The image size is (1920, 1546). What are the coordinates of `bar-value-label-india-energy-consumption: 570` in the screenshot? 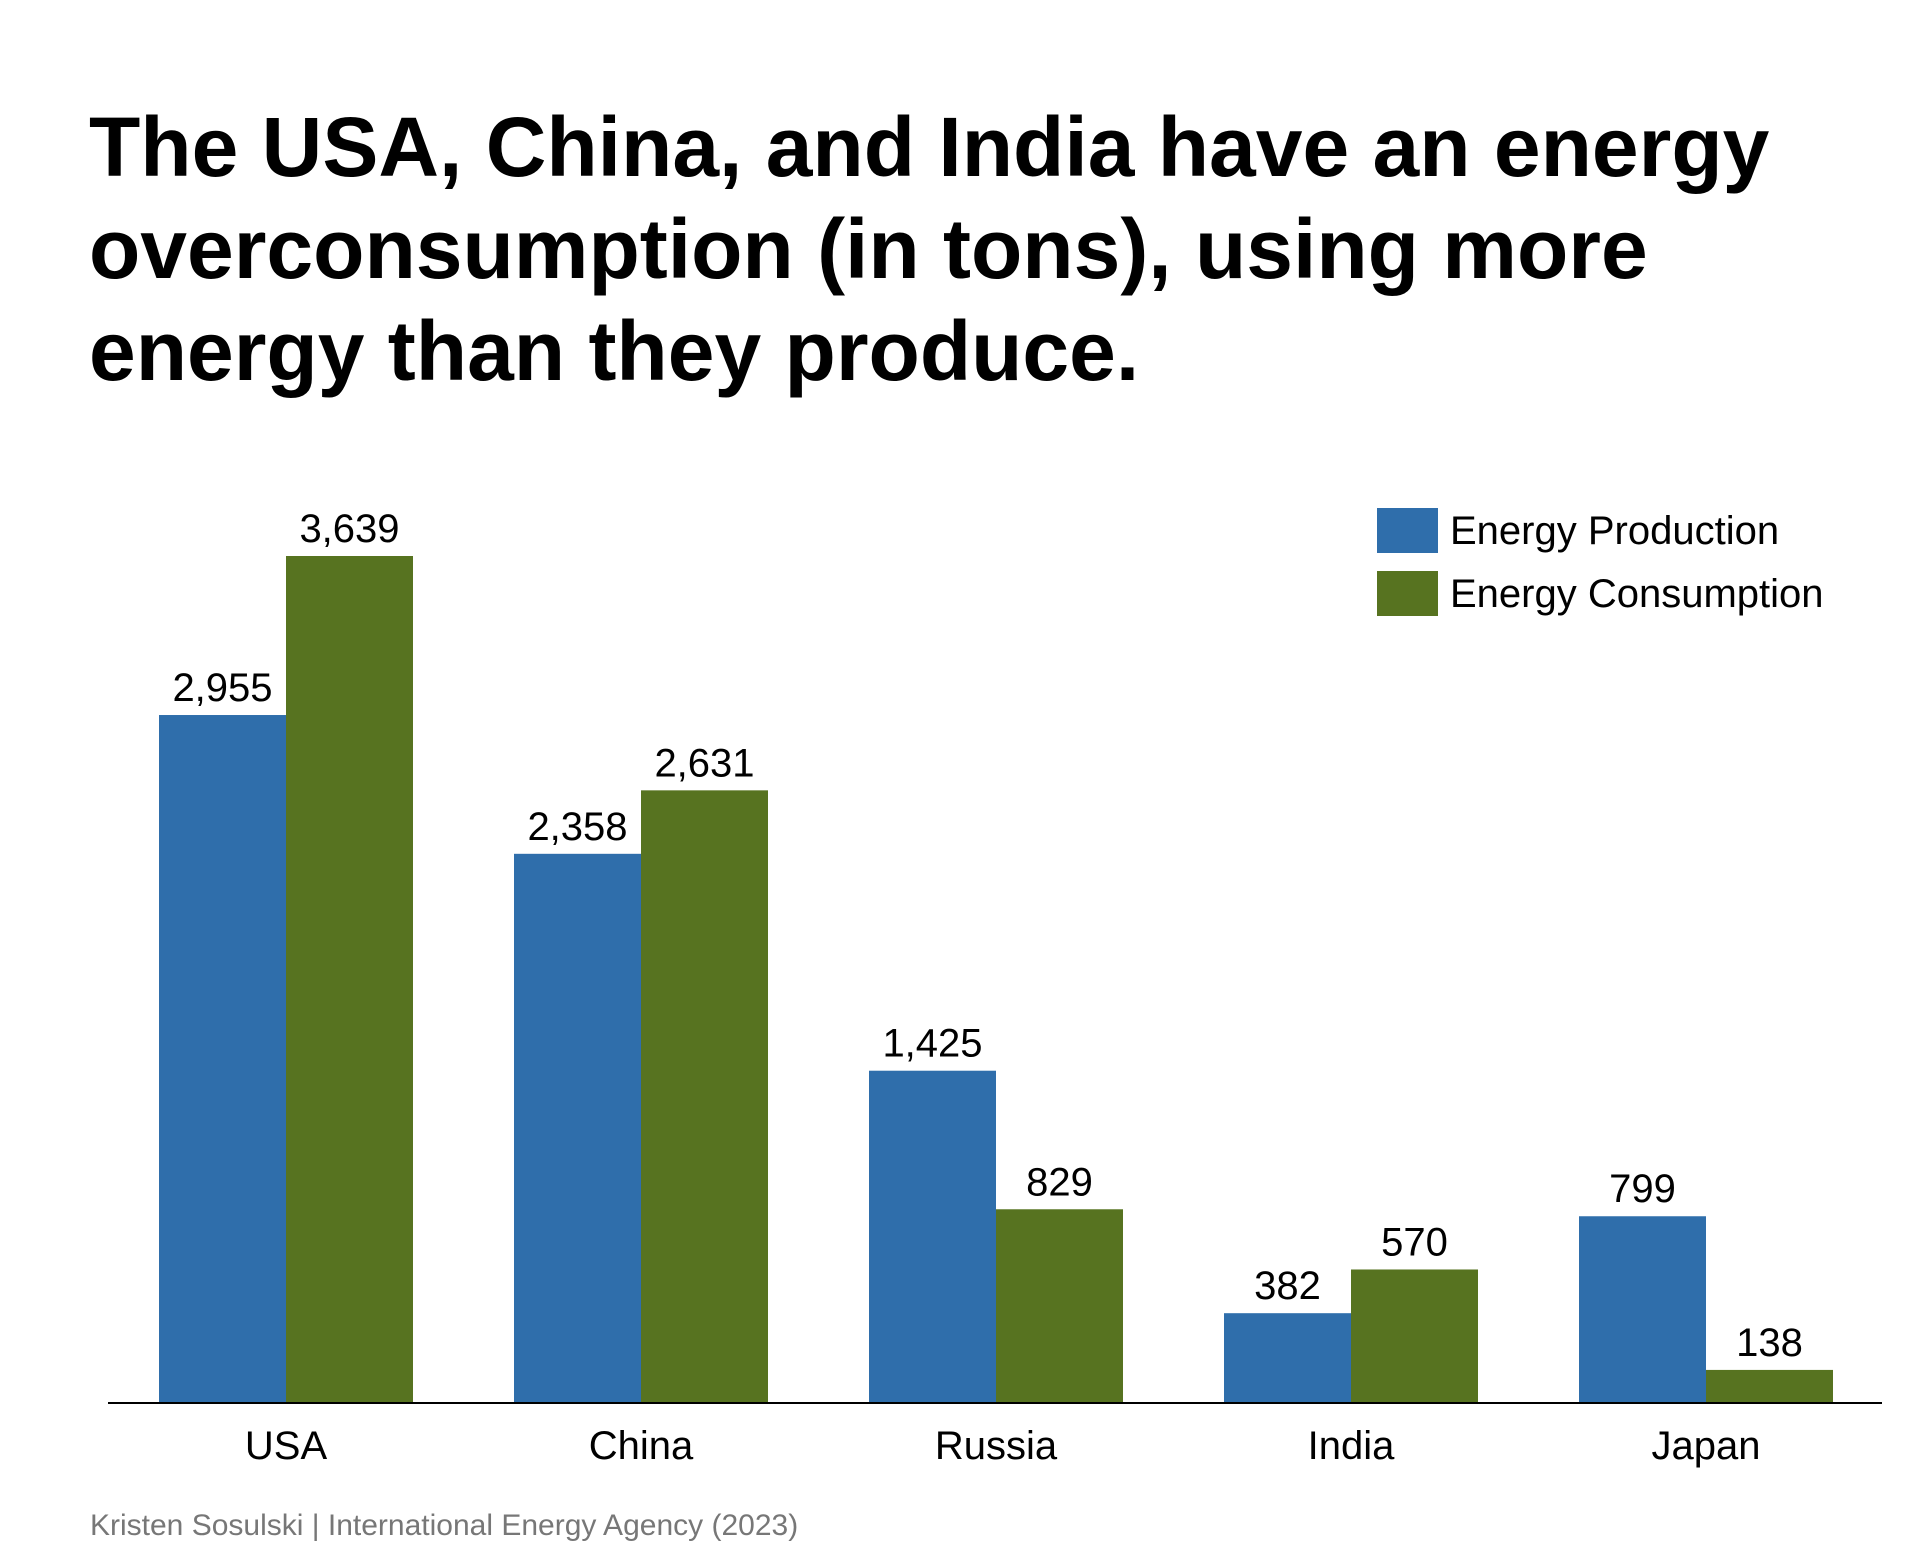 It's located at (1414, 1242).